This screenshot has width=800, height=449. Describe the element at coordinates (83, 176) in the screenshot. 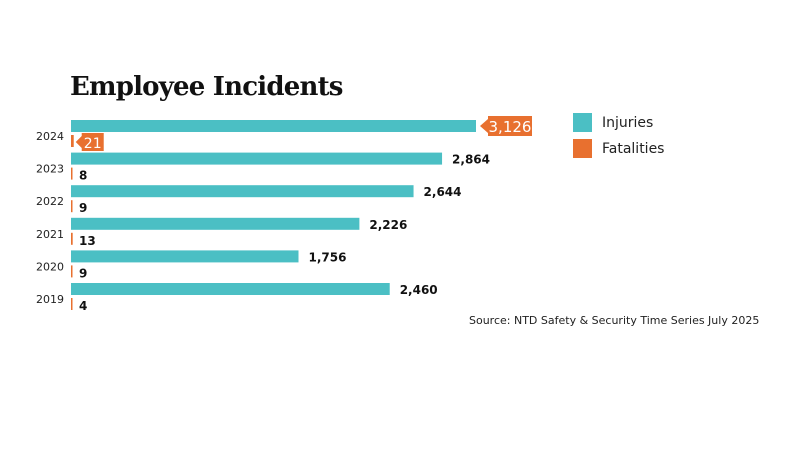

I see `fatality-value-label: 8` at that location.